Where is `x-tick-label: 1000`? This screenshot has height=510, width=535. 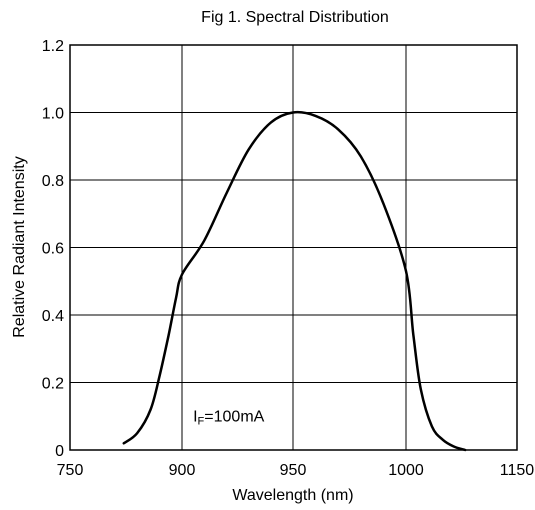 x-tick-label: 1000 is located at coordinates (406, 470).